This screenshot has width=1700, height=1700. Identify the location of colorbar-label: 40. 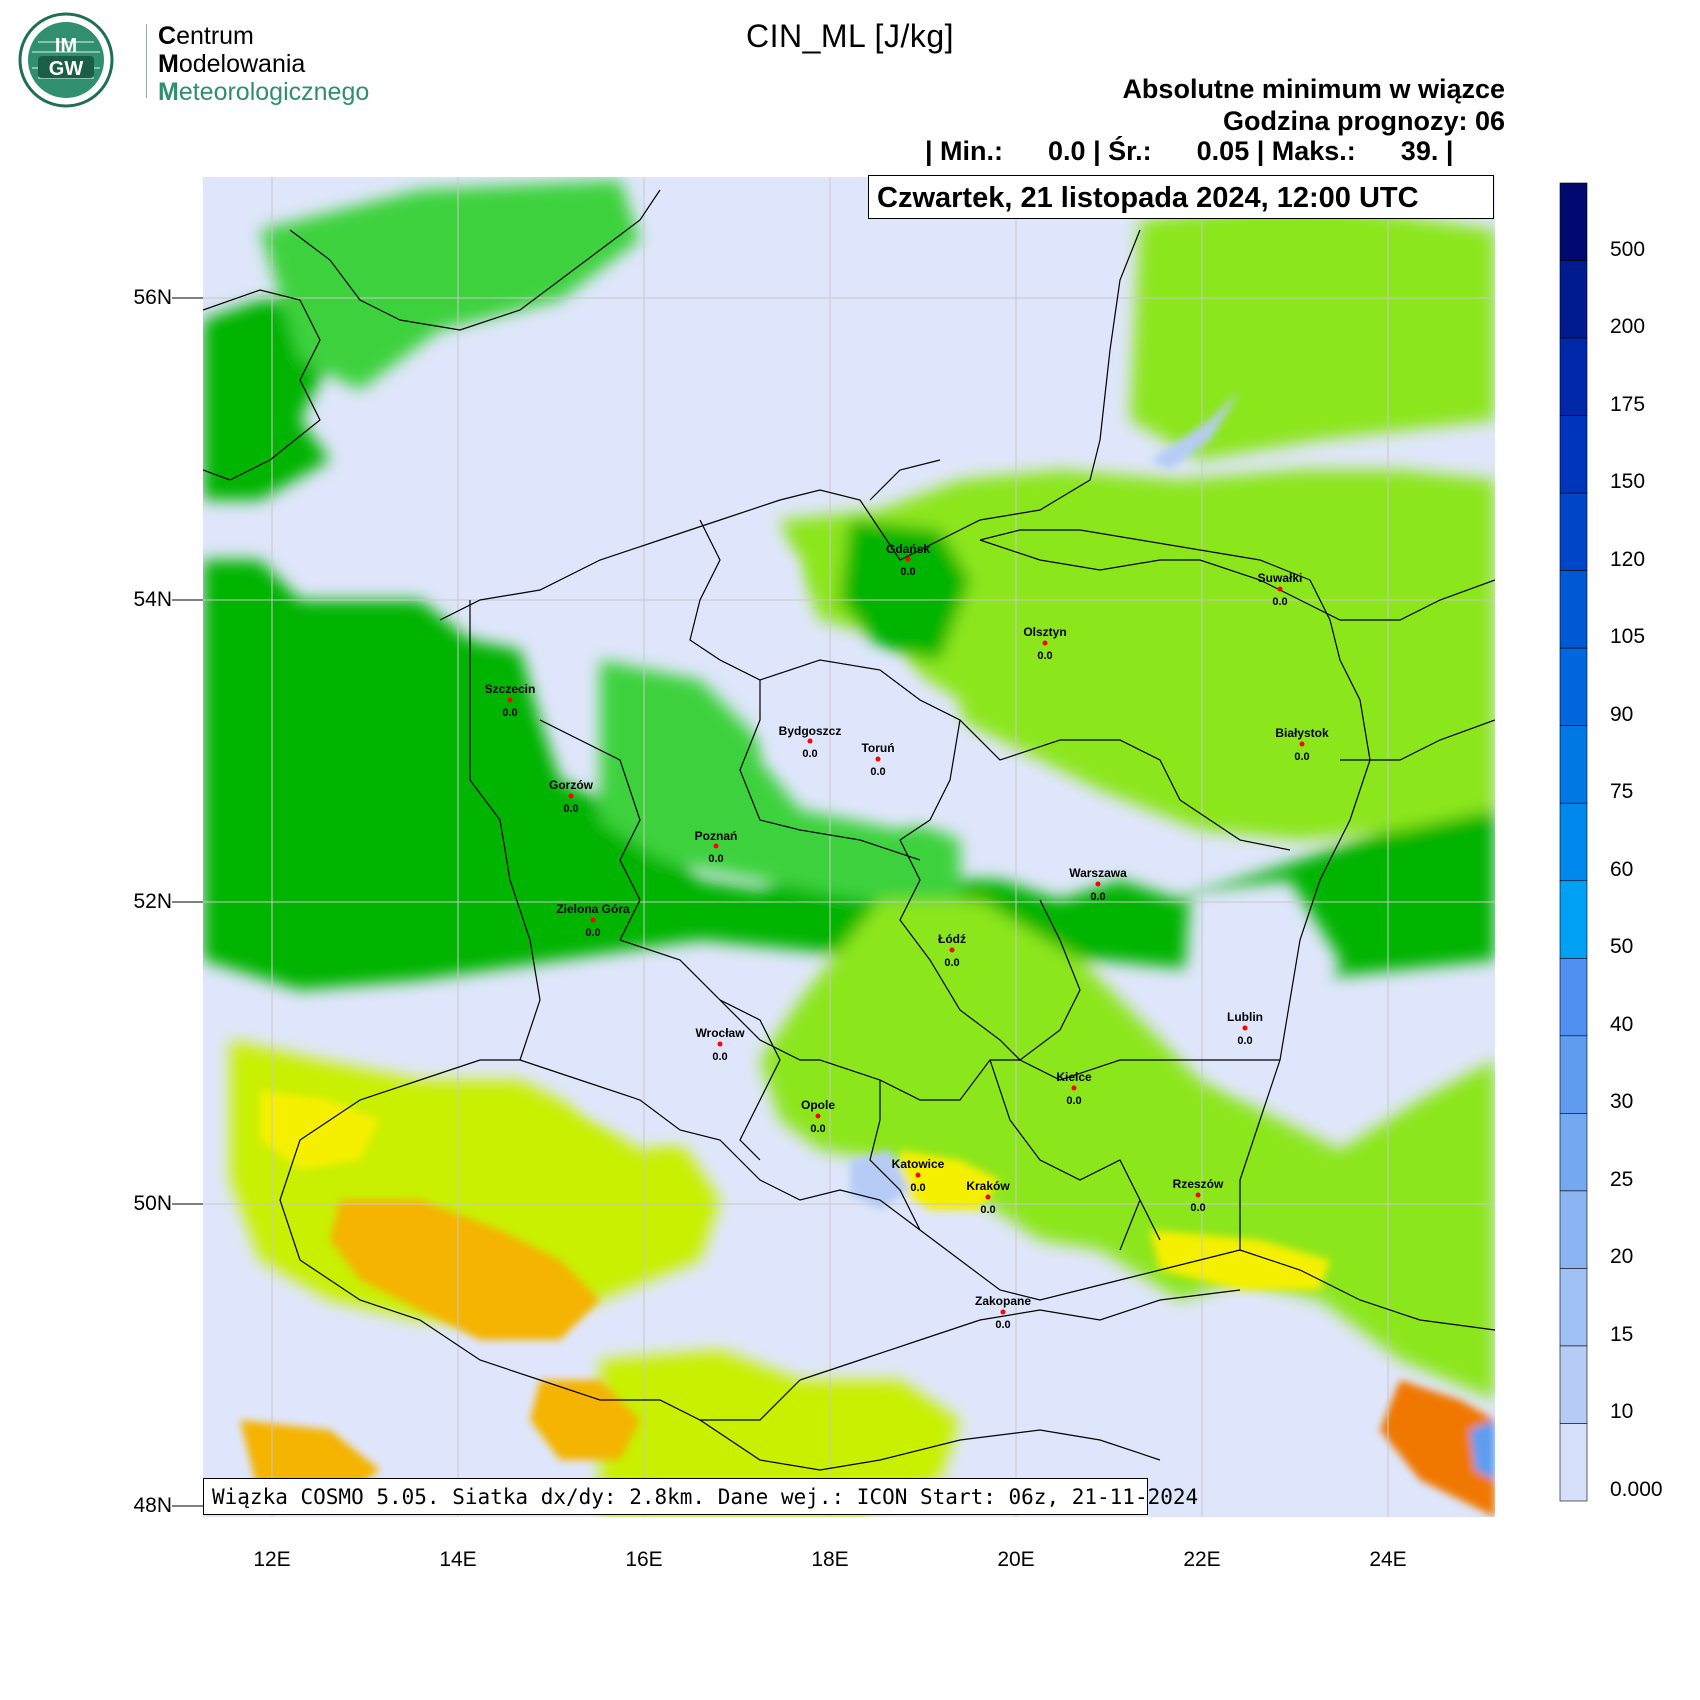
(1622, 1024).